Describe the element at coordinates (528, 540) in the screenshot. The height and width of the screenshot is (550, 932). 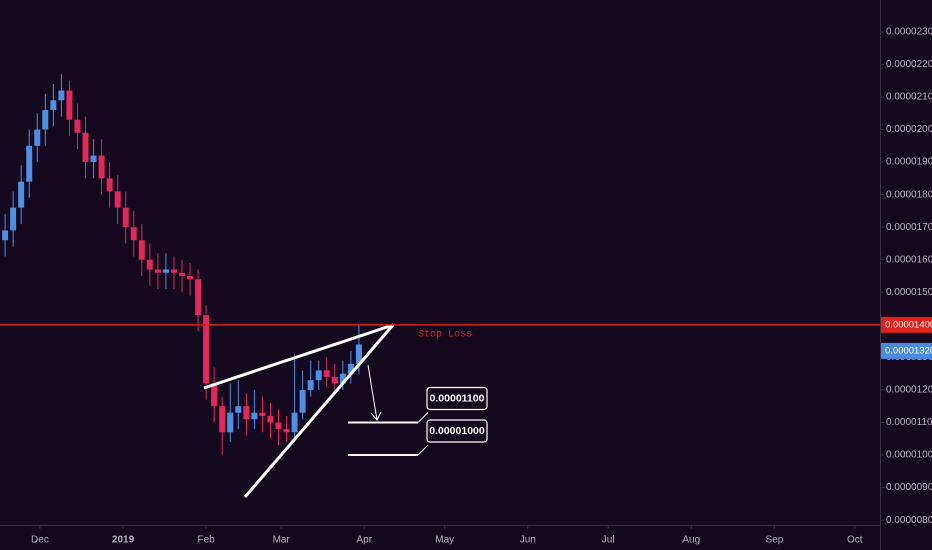
I see `x-tick-label: Jun` at that location.